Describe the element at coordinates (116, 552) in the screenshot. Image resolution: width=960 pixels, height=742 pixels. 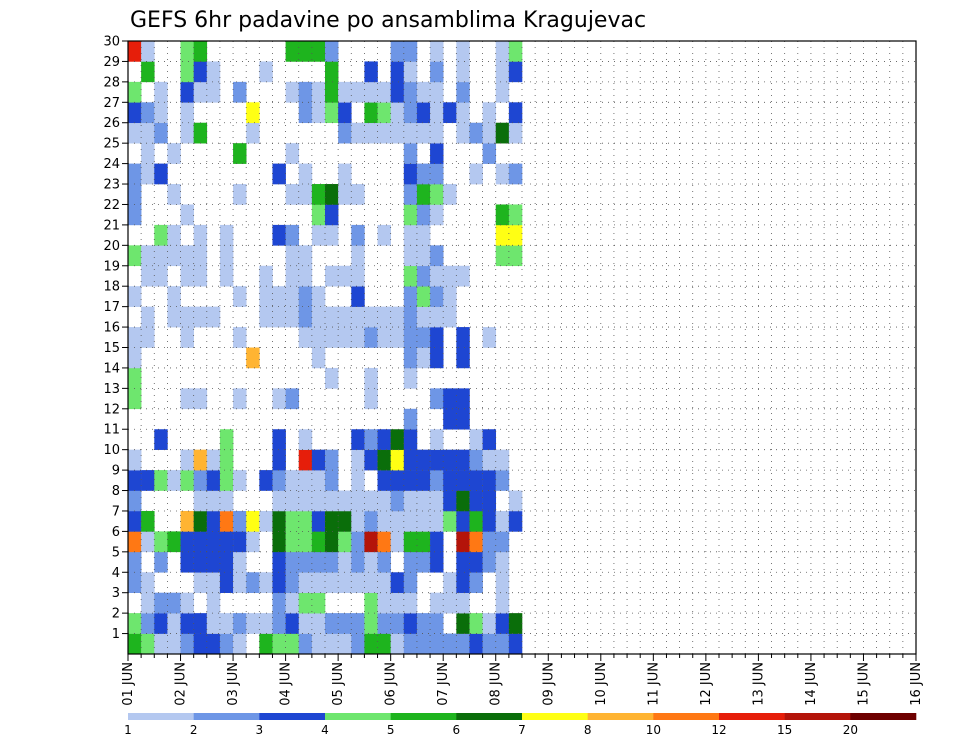
I see `y-tick-label: 5` at that location.